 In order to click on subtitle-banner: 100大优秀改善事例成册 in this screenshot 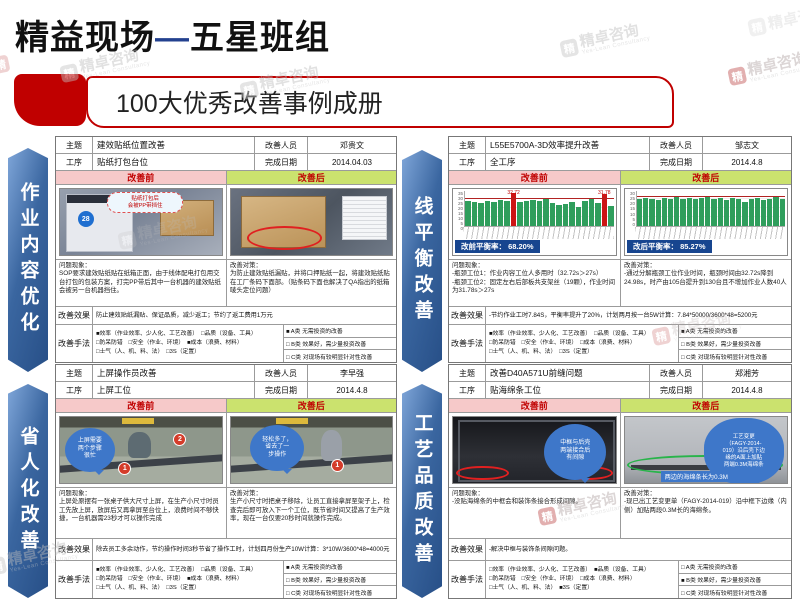, I will do `click(380, 102)`.